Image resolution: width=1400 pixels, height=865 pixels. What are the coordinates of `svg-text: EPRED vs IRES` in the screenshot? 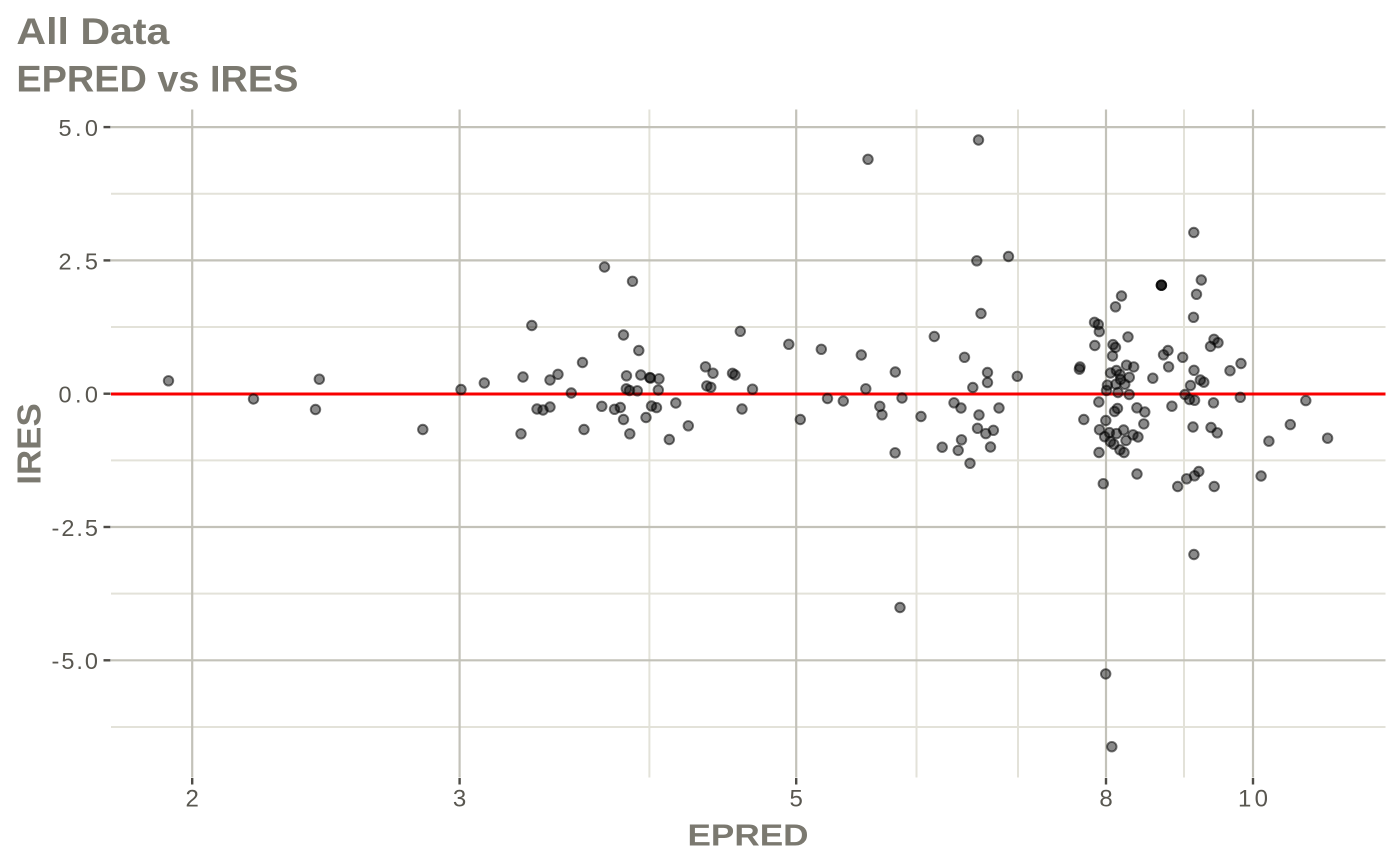 It's located at (157, 79).